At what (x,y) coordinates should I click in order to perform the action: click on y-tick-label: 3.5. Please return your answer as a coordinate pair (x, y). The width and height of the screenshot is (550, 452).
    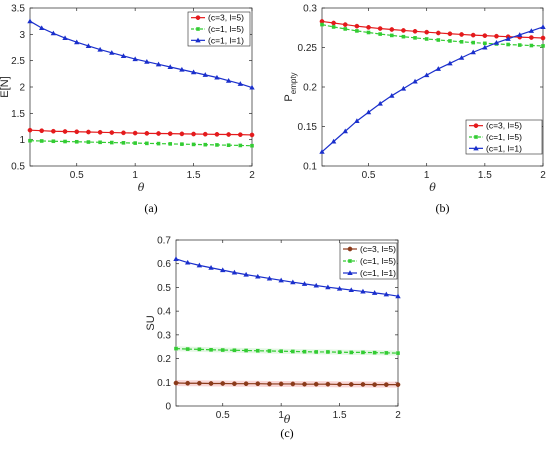
    Looking at the image, I should click on (18, 9).